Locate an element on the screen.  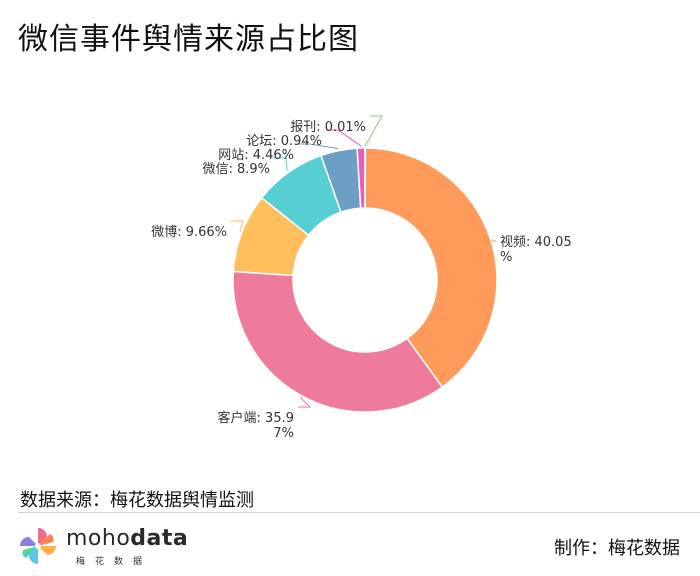
slice-label-微信: 微信: 8.9% is located at coordinates (236, 169).